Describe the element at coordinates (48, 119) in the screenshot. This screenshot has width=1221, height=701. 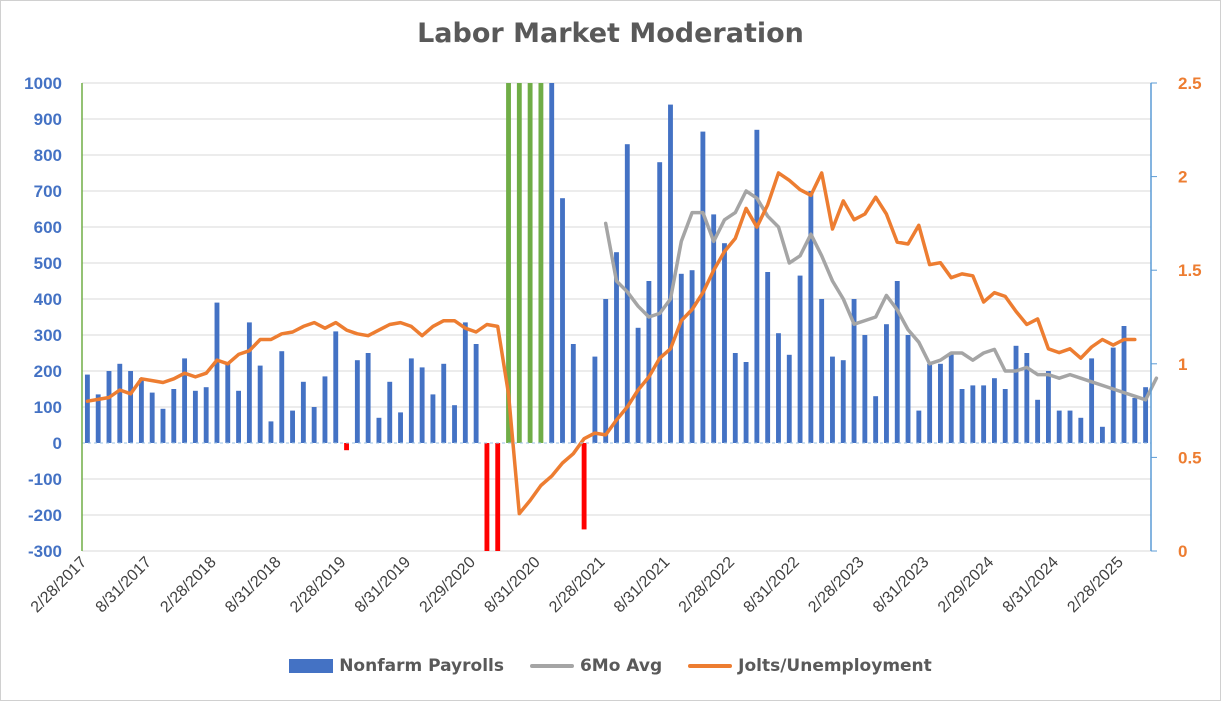
I see `y-tick-label: 900` at that location.